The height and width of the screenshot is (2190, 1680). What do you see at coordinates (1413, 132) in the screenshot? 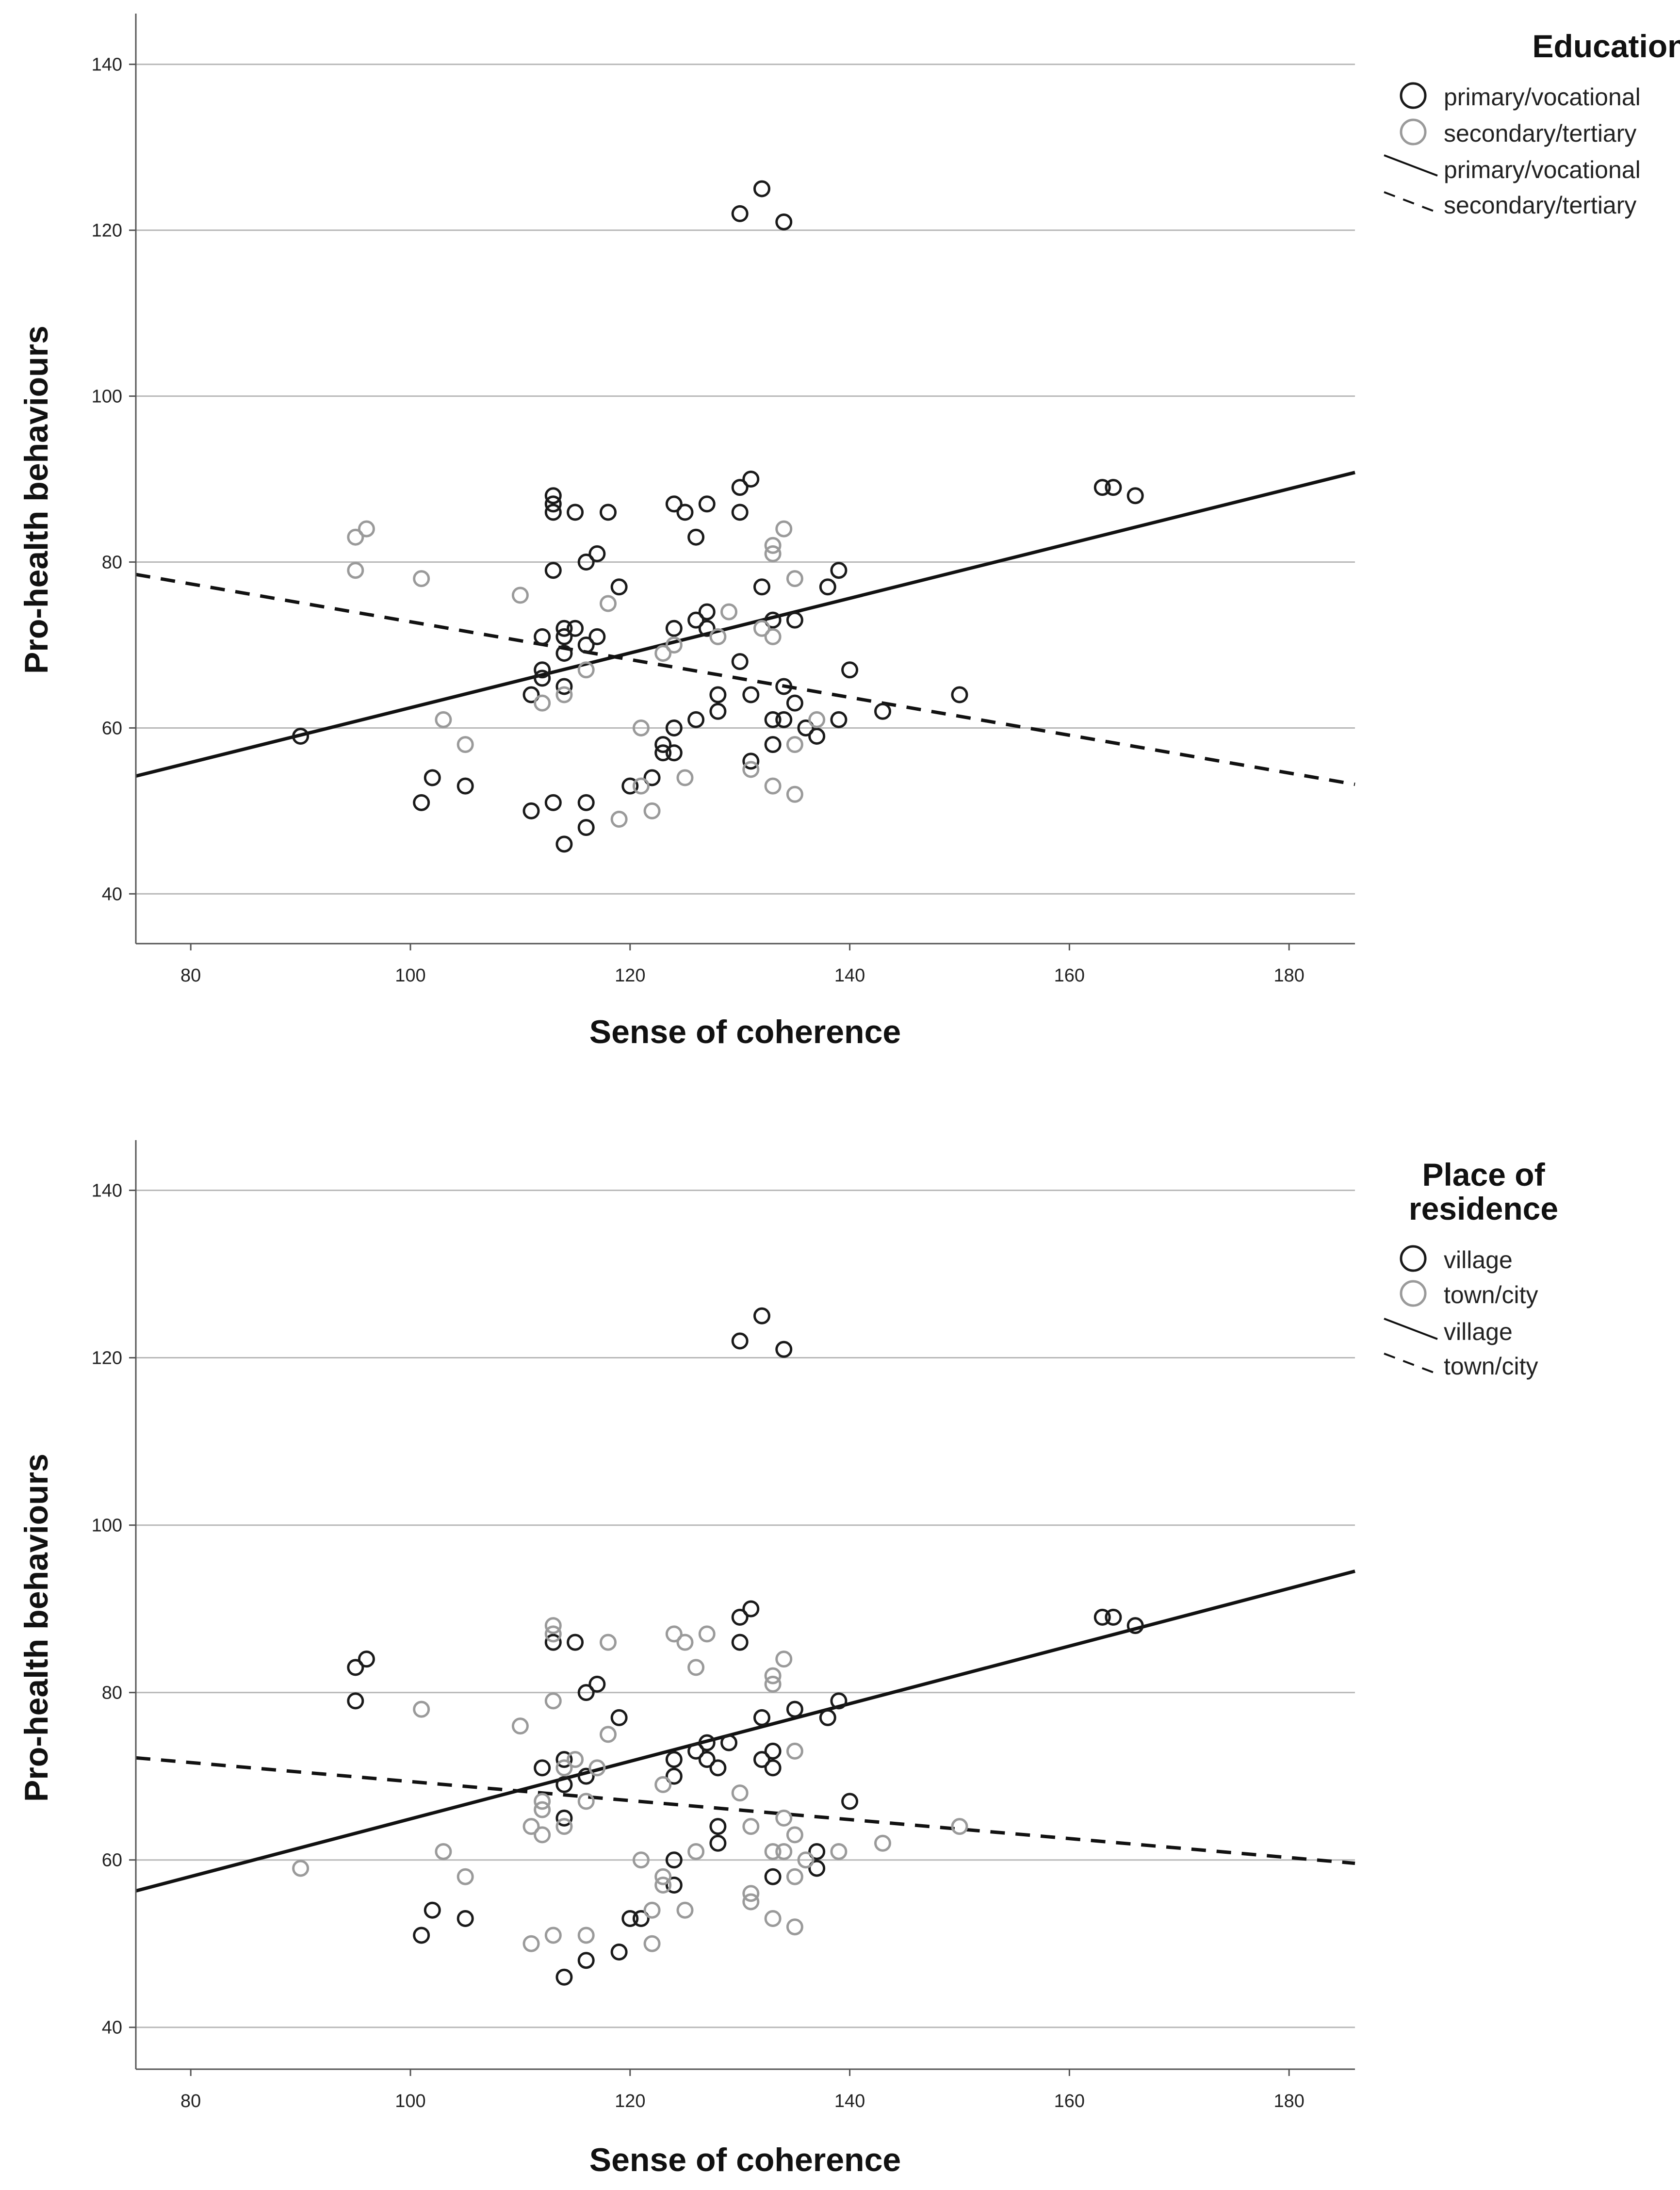
I see `legend-marker-icon` at bounding box center [1413, 132].